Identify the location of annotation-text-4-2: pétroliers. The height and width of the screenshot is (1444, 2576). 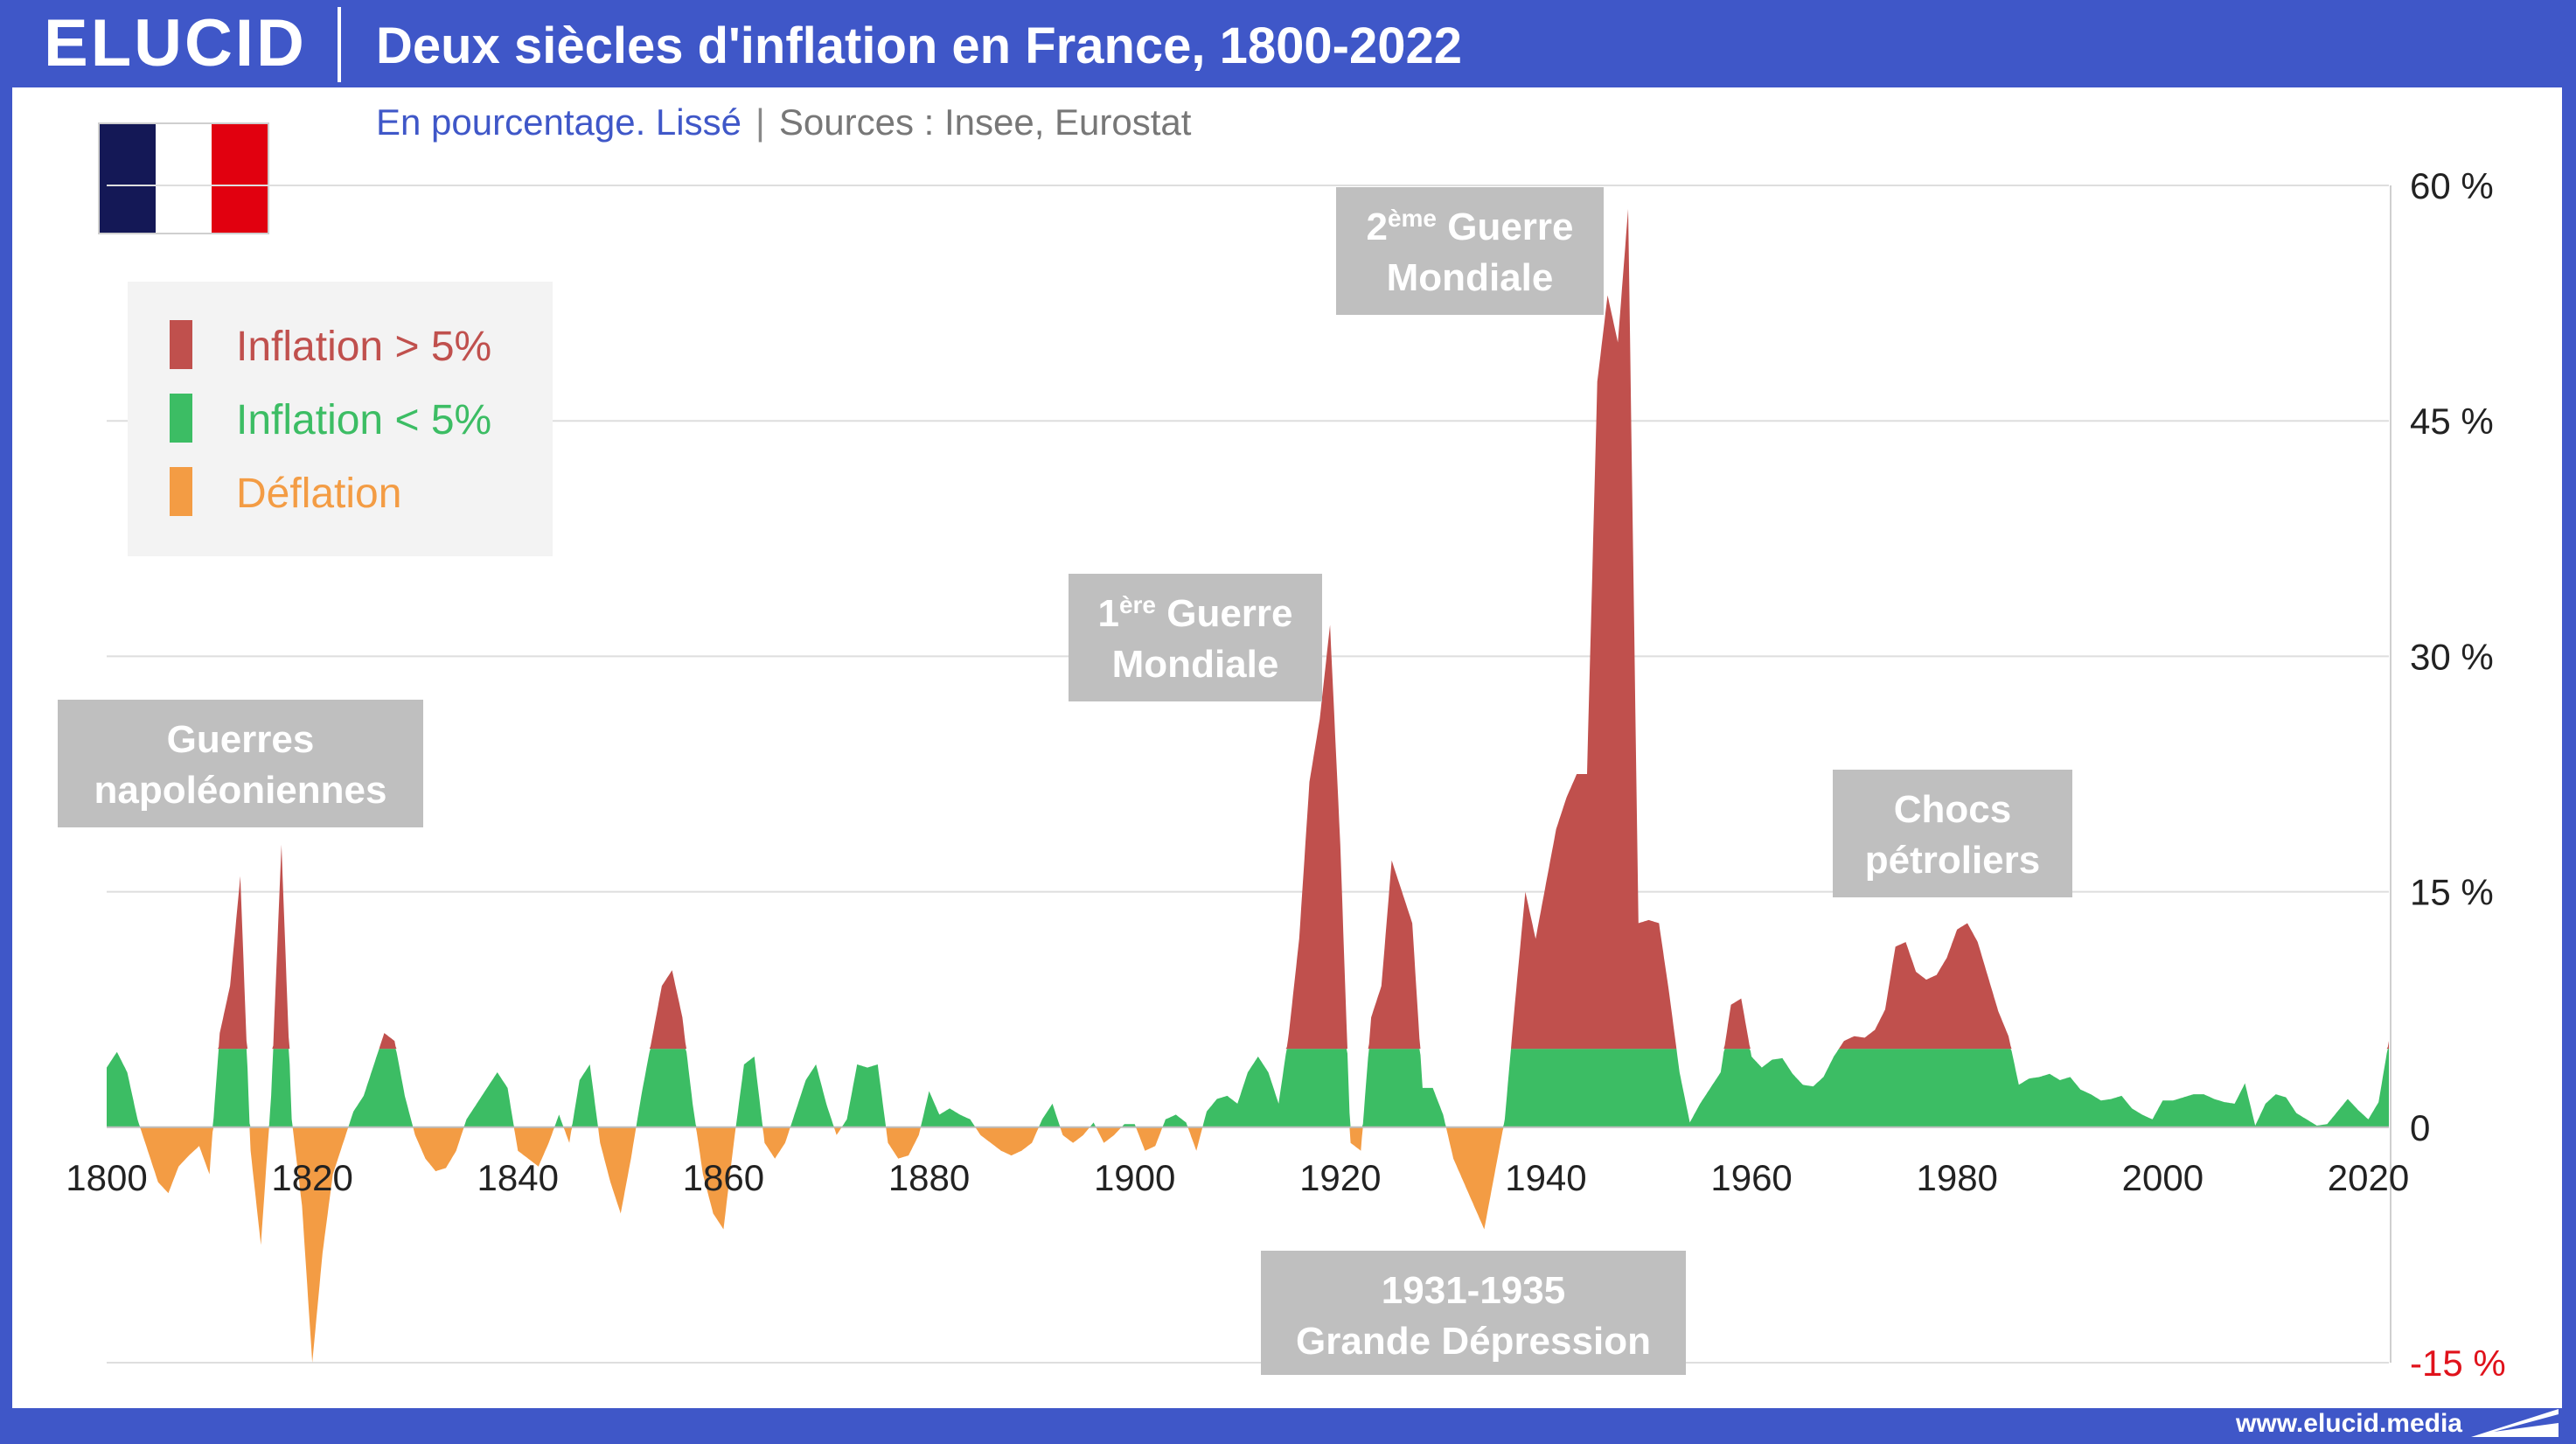
(1953, 860).